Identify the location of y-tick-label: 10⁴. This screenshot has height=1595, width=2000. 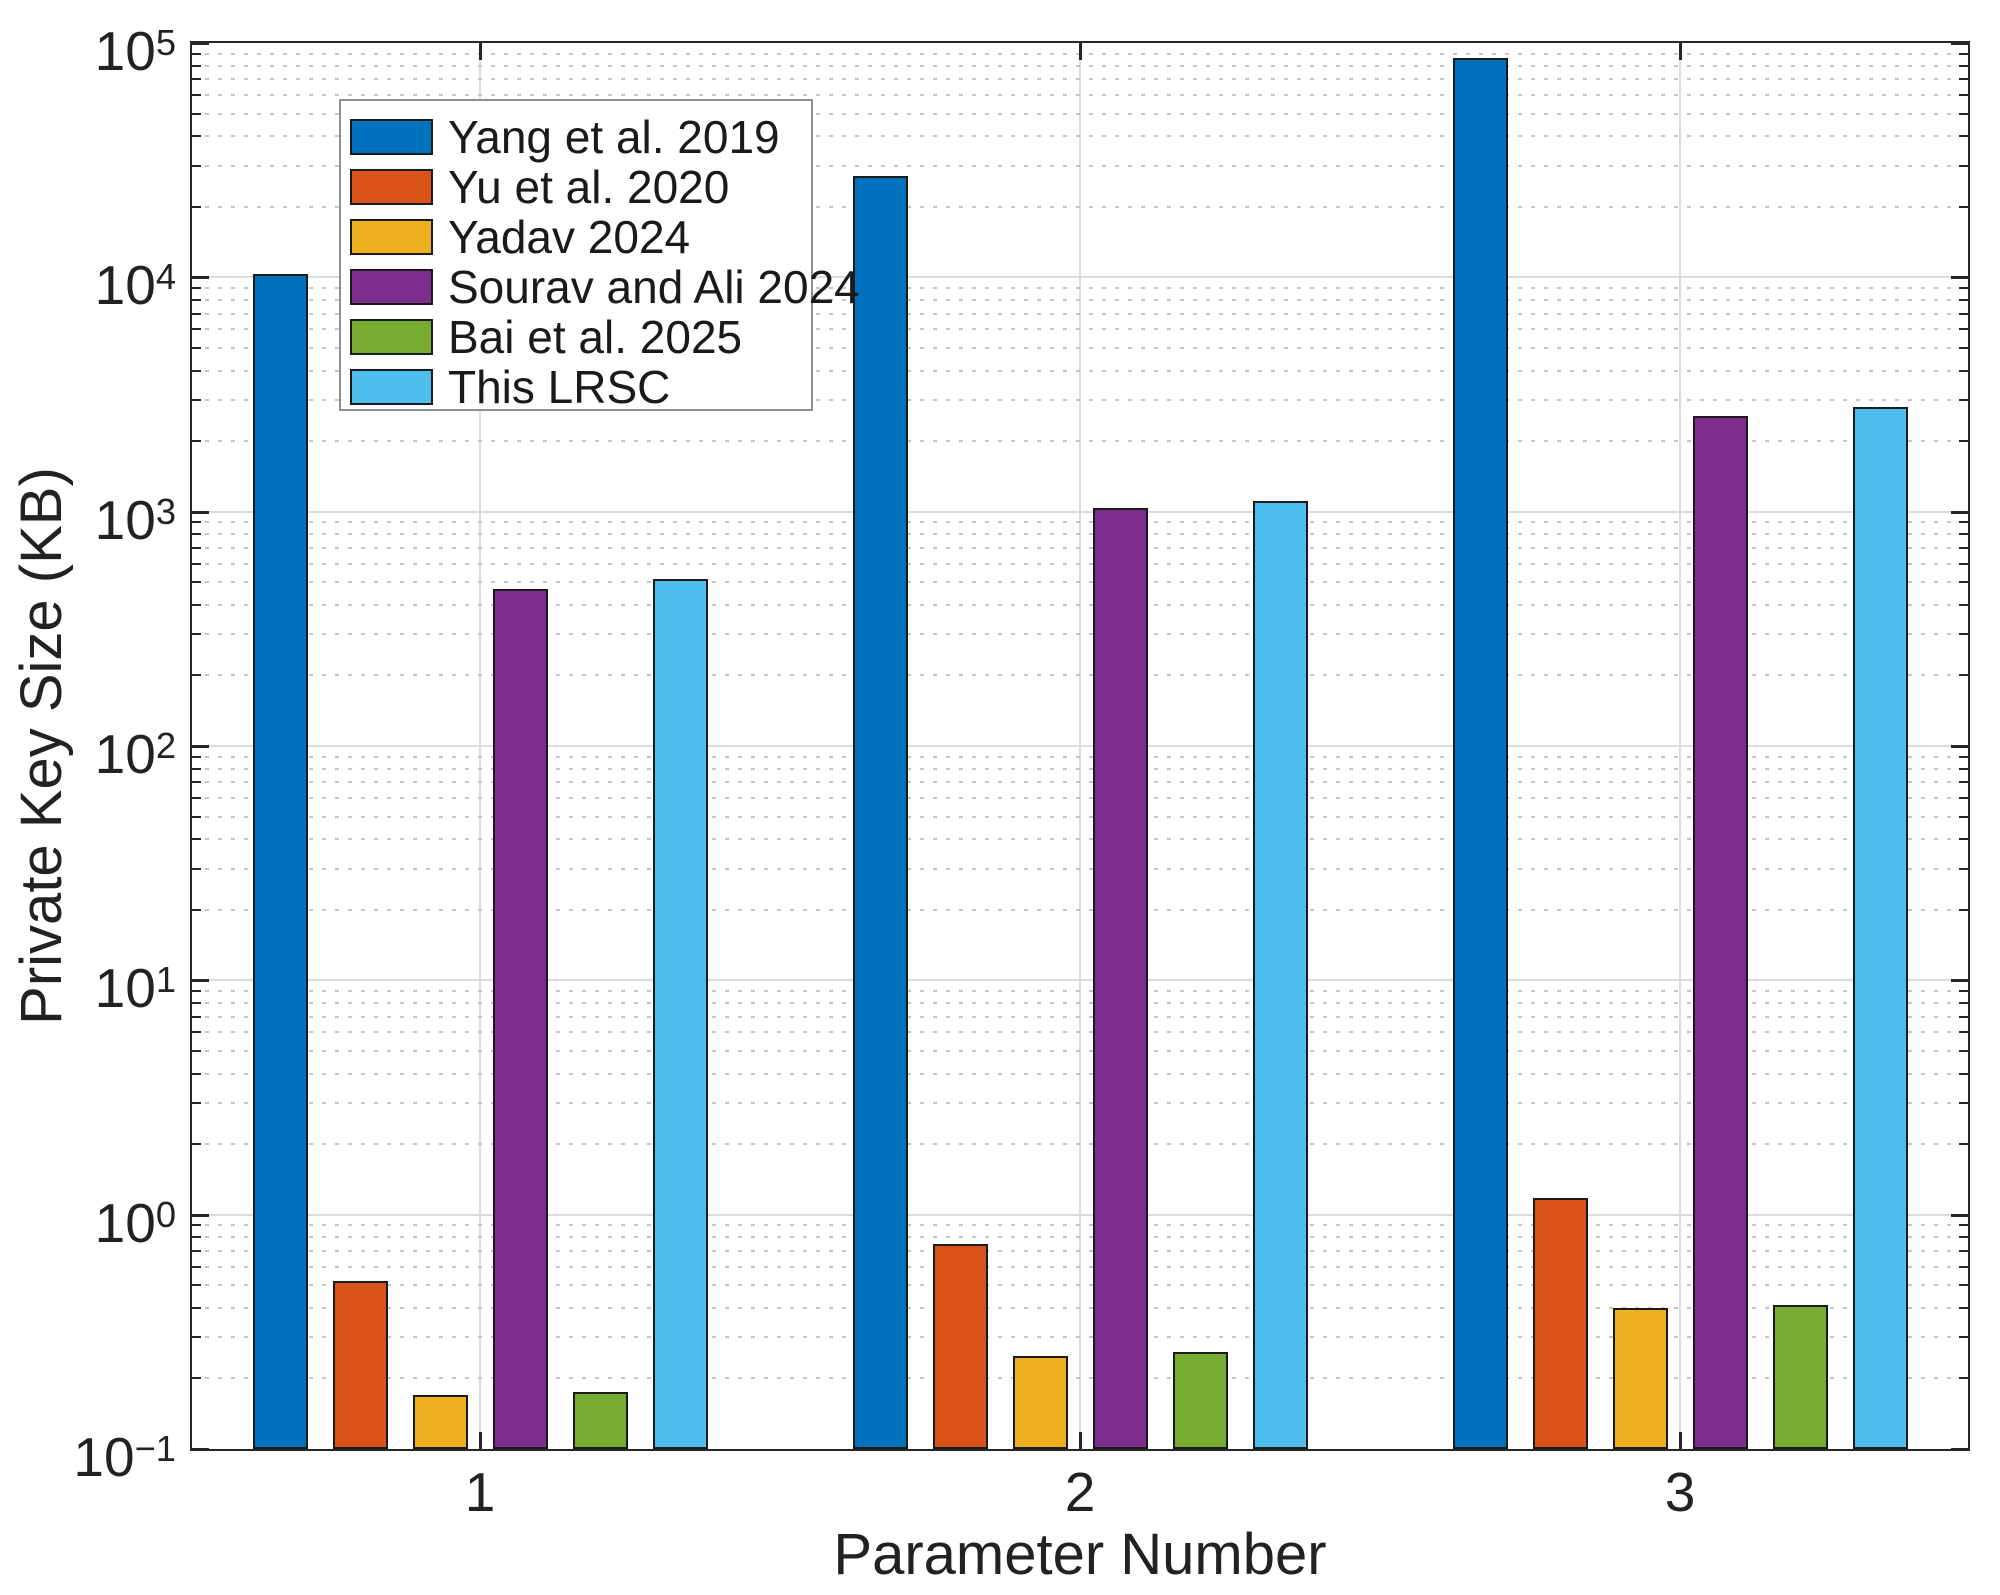
(135, 285).